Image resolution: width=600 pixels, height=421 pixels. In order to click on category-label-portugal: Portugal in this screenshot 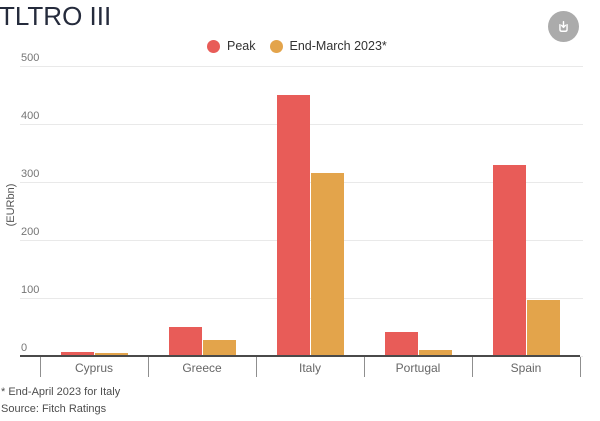, I will do `click(418, 368)`.